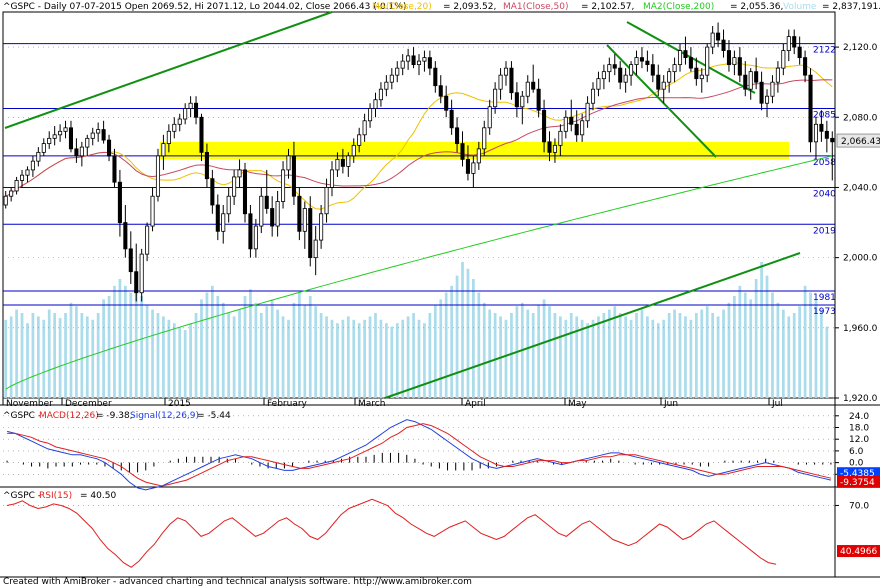 The height and width of the screenshot is (587, 880). Describe the element at coordinates (860, 188) in the screenshot. I see `price-tick-label: 2,040.0` at that location.